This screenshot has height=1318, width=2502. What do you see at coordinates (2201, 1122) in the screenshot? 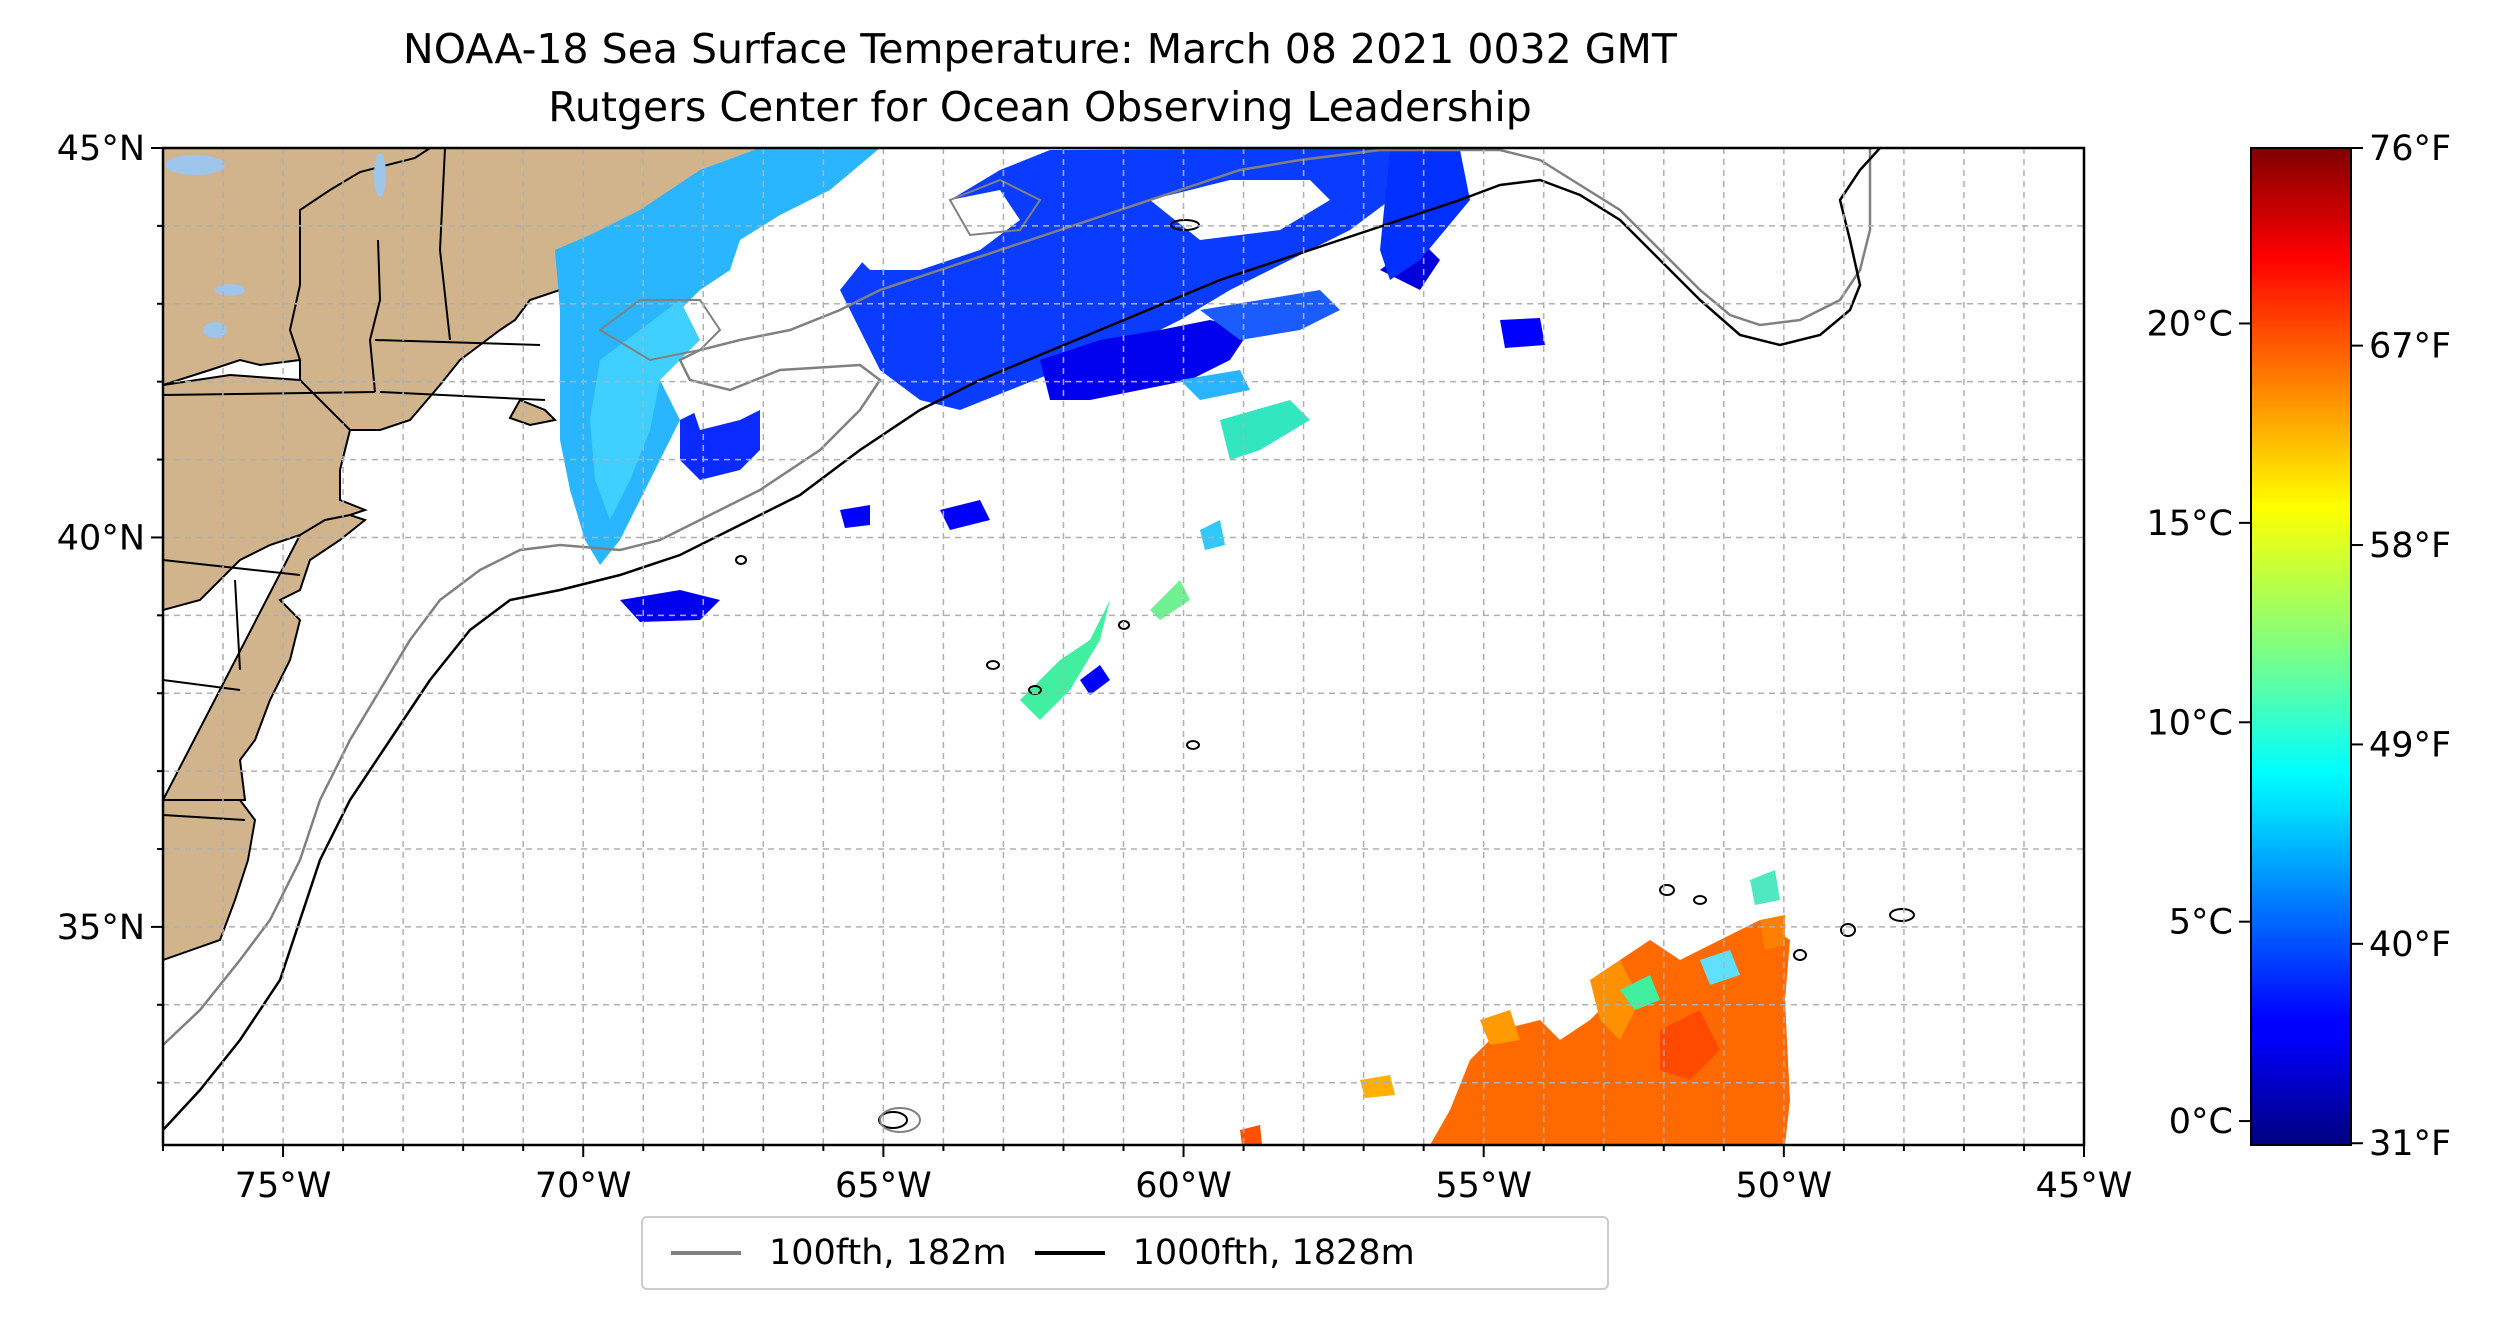
I see `colorbar-celsius-label: 0°C` at bounding box center [2201, 1122].